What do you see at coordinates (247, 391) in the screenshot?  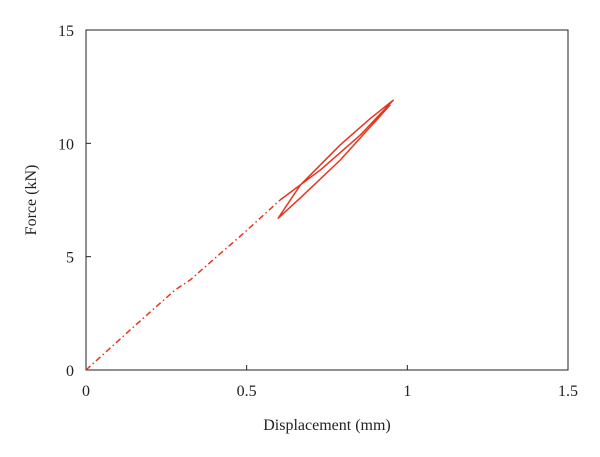 I see `x-tick-label: 0.5` at bounding box center [247, 391].